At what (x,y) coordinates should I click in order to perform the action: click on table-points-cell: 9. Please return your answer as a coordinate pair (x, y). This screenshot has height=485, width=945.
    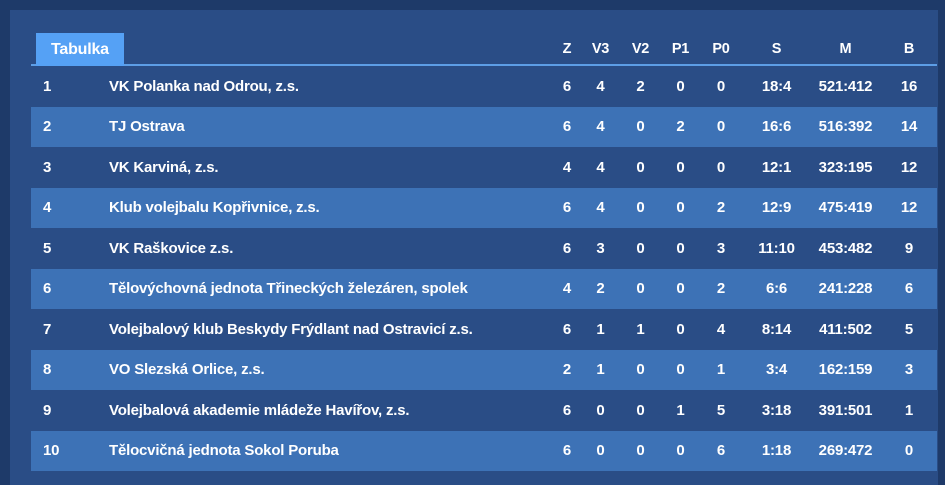
    Looking at the image, I should click on (909, 248).